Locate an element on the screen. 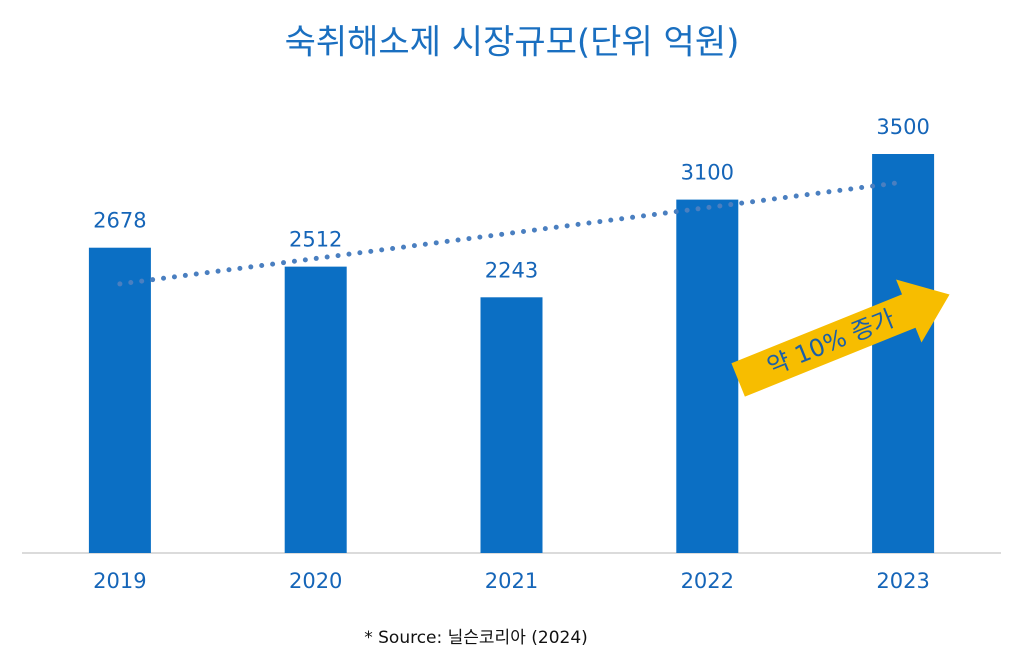 The height and width of the screenshot is (664, 1024). value-label: 2243 is located at coordinates (511, 270).